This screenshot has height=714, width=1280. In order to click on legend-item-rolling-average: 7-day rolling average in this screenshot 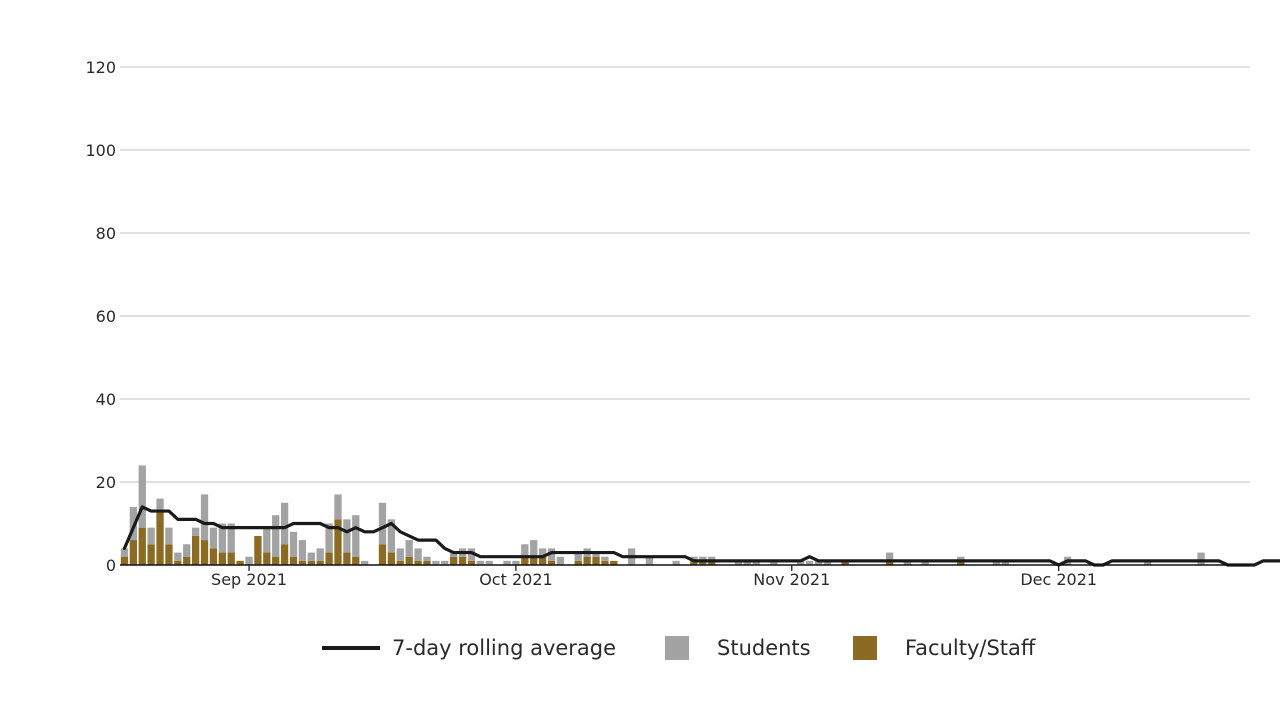, I will do `click(469, 648)`.